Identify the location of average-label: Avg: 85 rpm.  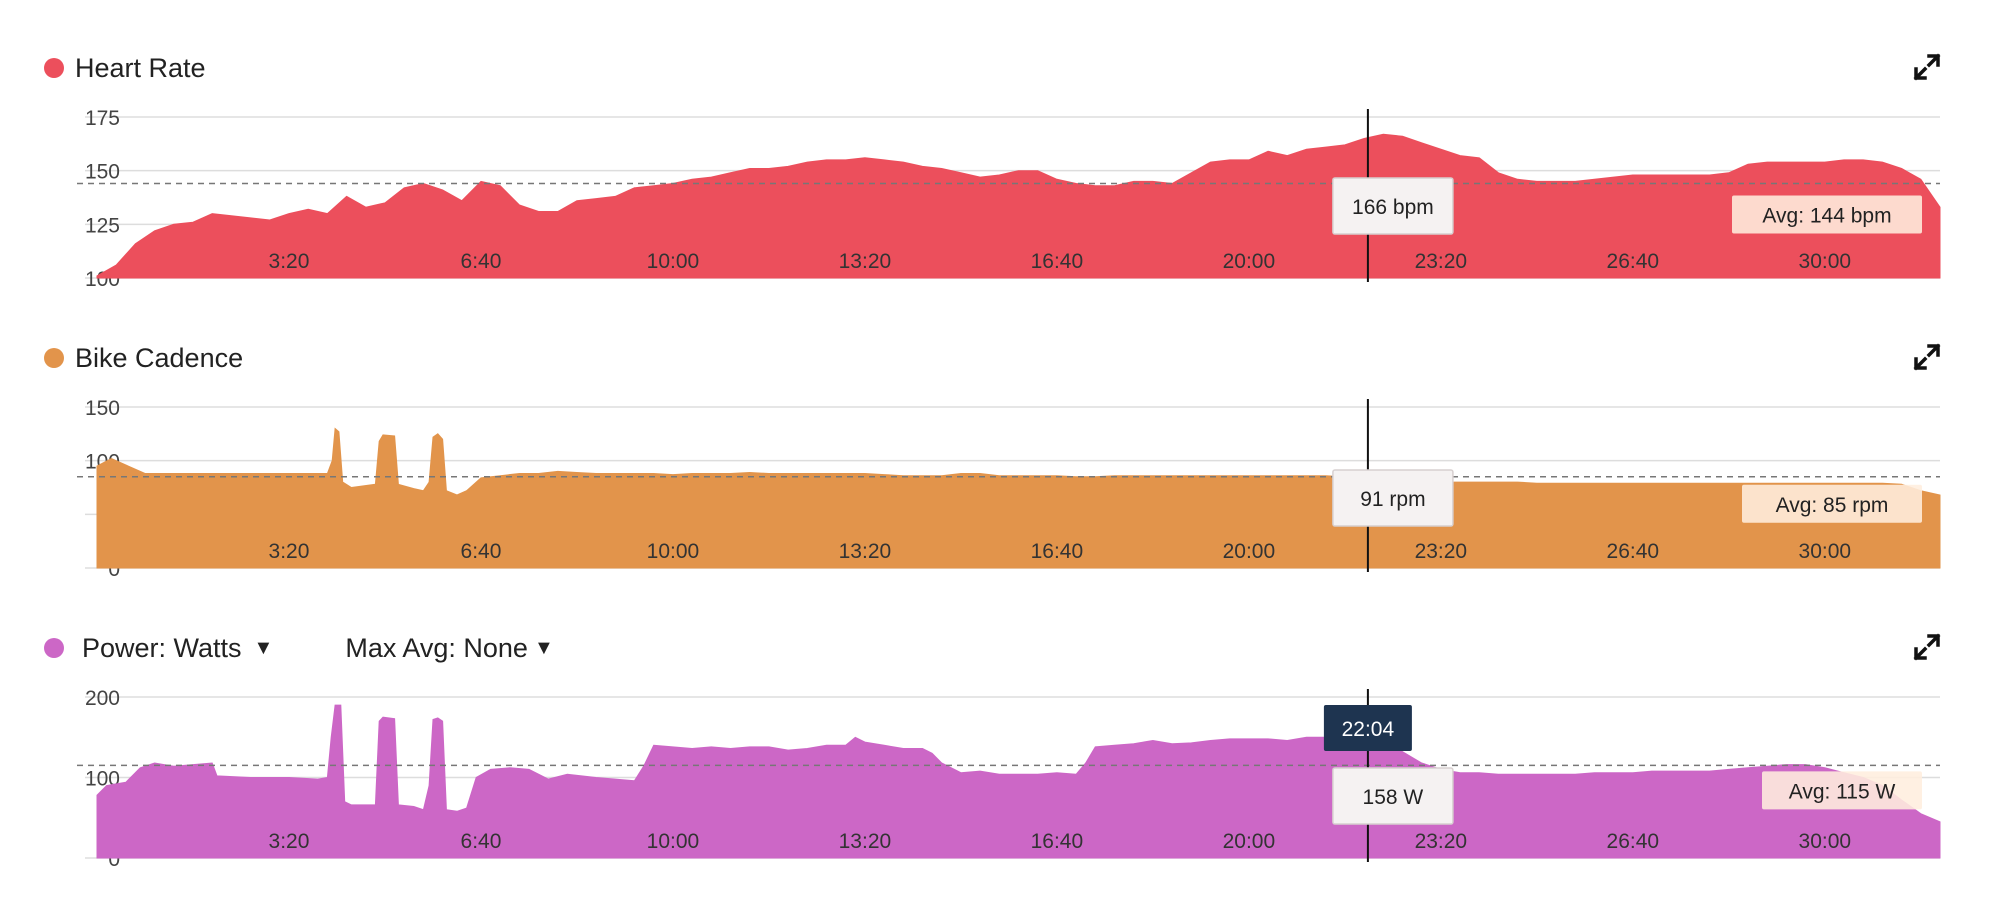
(1832, 505).